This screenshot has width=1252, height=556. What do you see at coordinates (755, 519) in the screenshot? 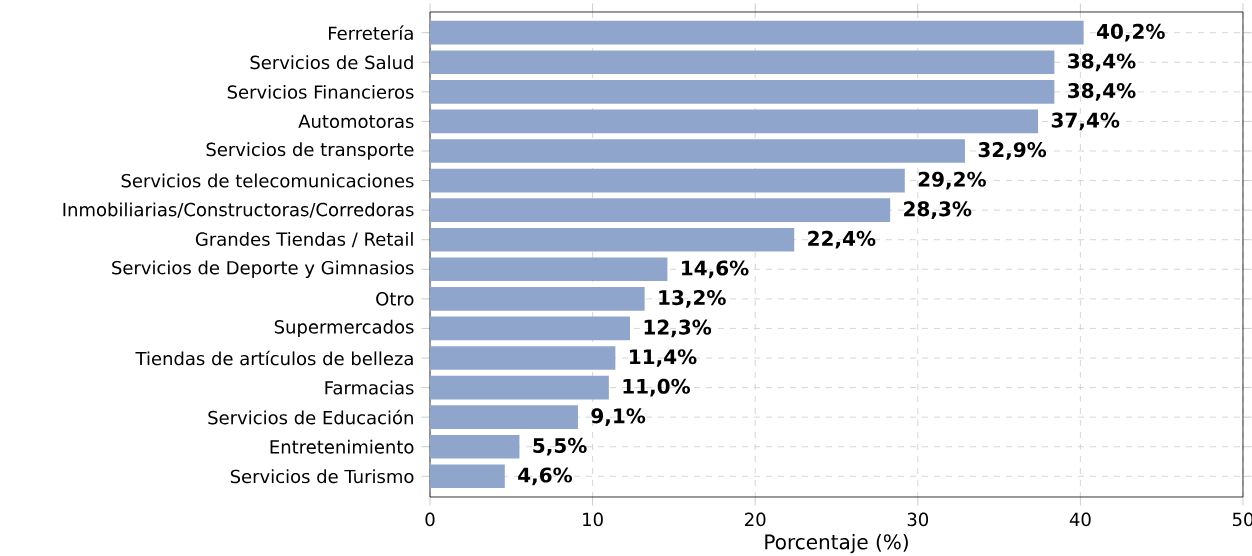
I see `x-tick-label: 20` at bounding box center [755, 519].